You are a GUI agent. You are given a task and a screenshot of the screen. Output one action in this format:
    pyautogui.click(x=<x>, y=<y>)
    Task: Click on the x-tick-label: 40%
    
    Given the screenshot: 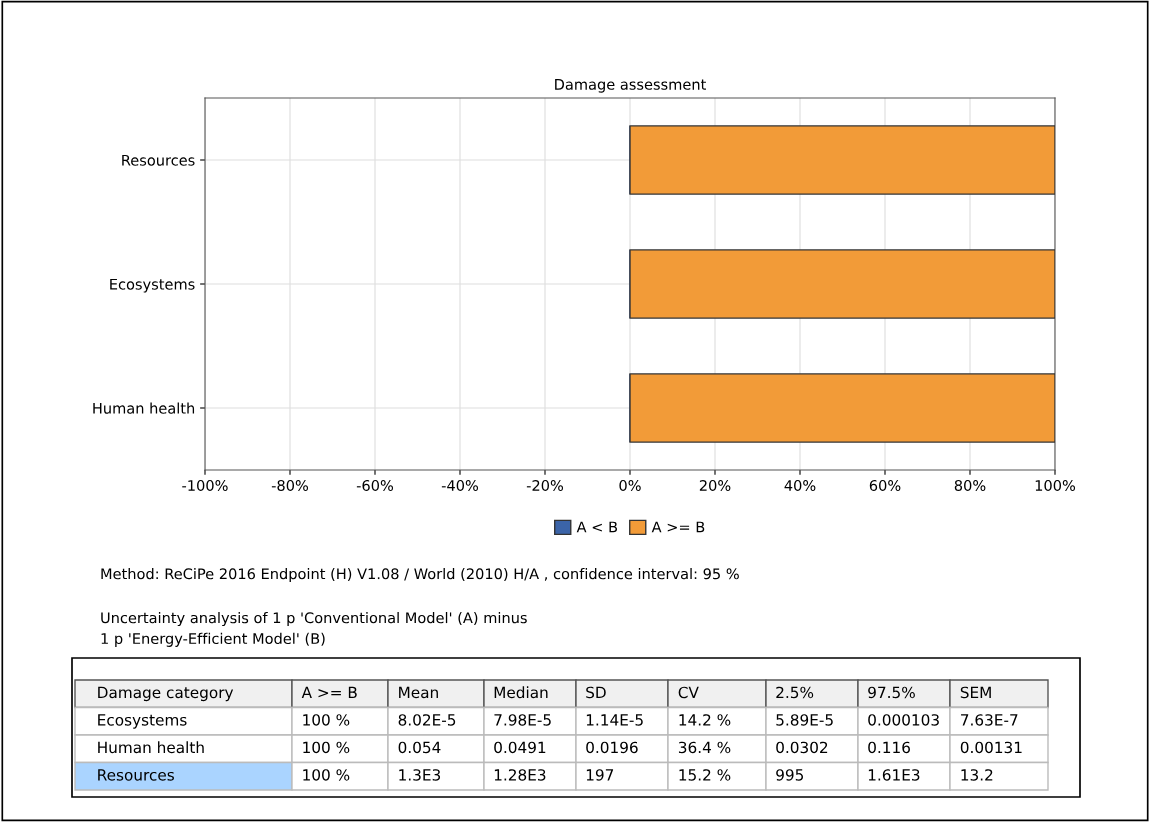 What is the action you would take?
    pyautogui.click(x=800, y=485)
    